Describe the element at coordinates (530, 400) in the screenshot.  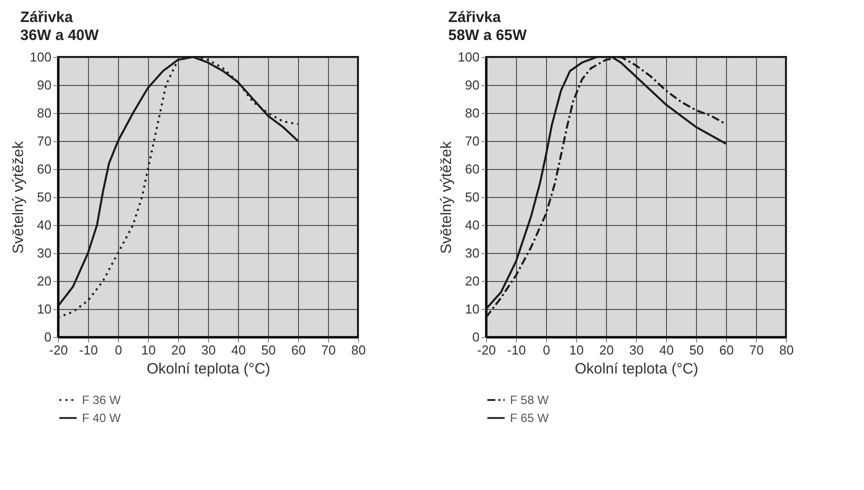
I see `legend-label: F 58 W` at that location.